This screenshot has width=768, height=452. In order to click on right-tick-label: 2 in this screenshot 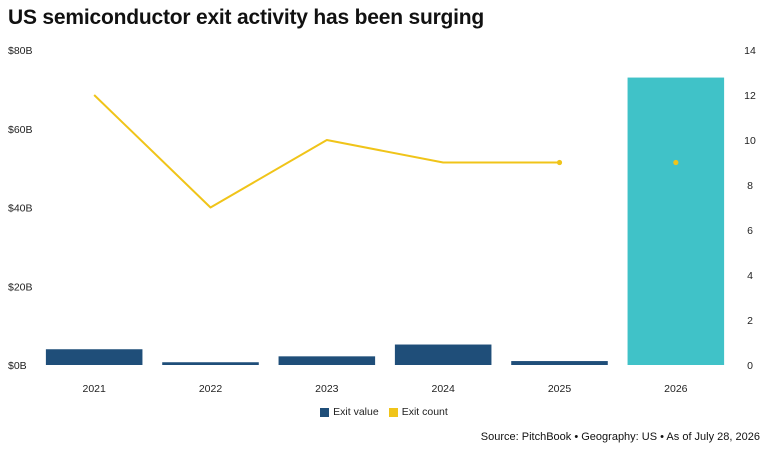, I will do `click(750, 321)`.